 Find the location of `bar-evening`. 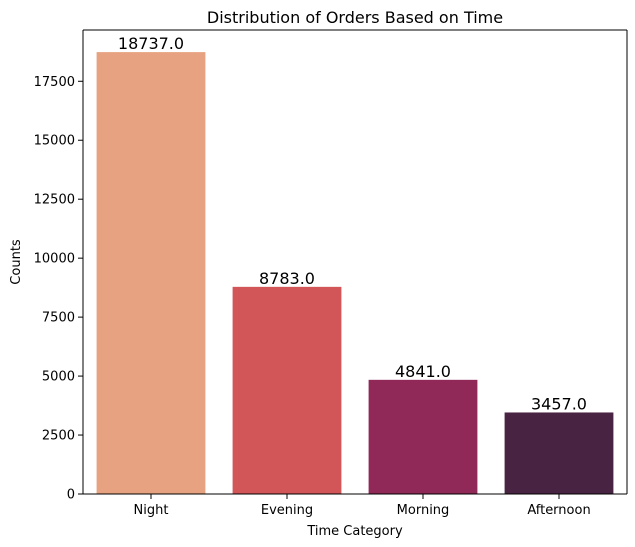

bar-evening is located at coordinates (287, 390).